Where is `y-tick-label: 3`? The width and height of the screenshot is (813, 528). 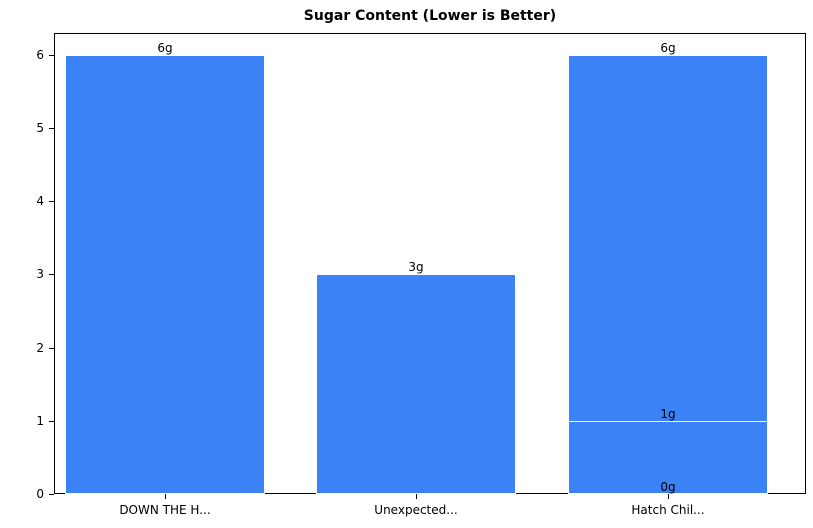
y-tick-label: 3 is located at coordinates (40, 274).